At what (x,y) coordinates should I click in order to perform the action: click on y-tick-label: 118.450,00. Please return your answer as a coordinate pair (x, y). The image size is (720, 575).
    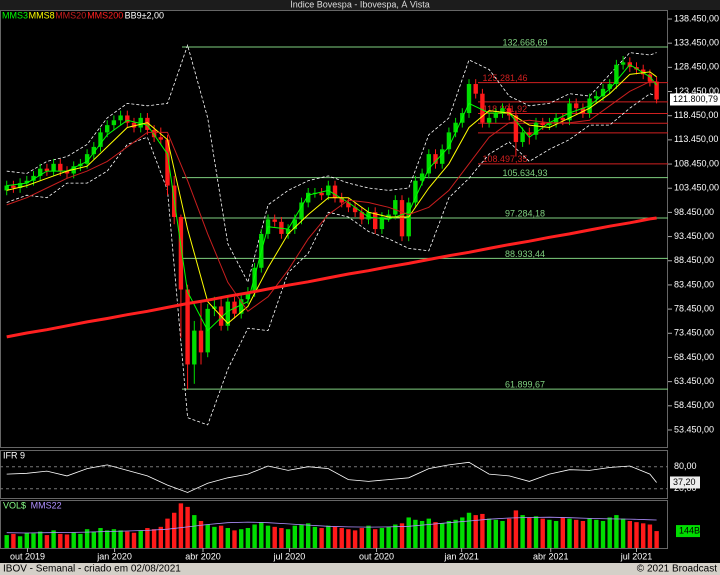
    Looking at the image, I should click on (696, 115).